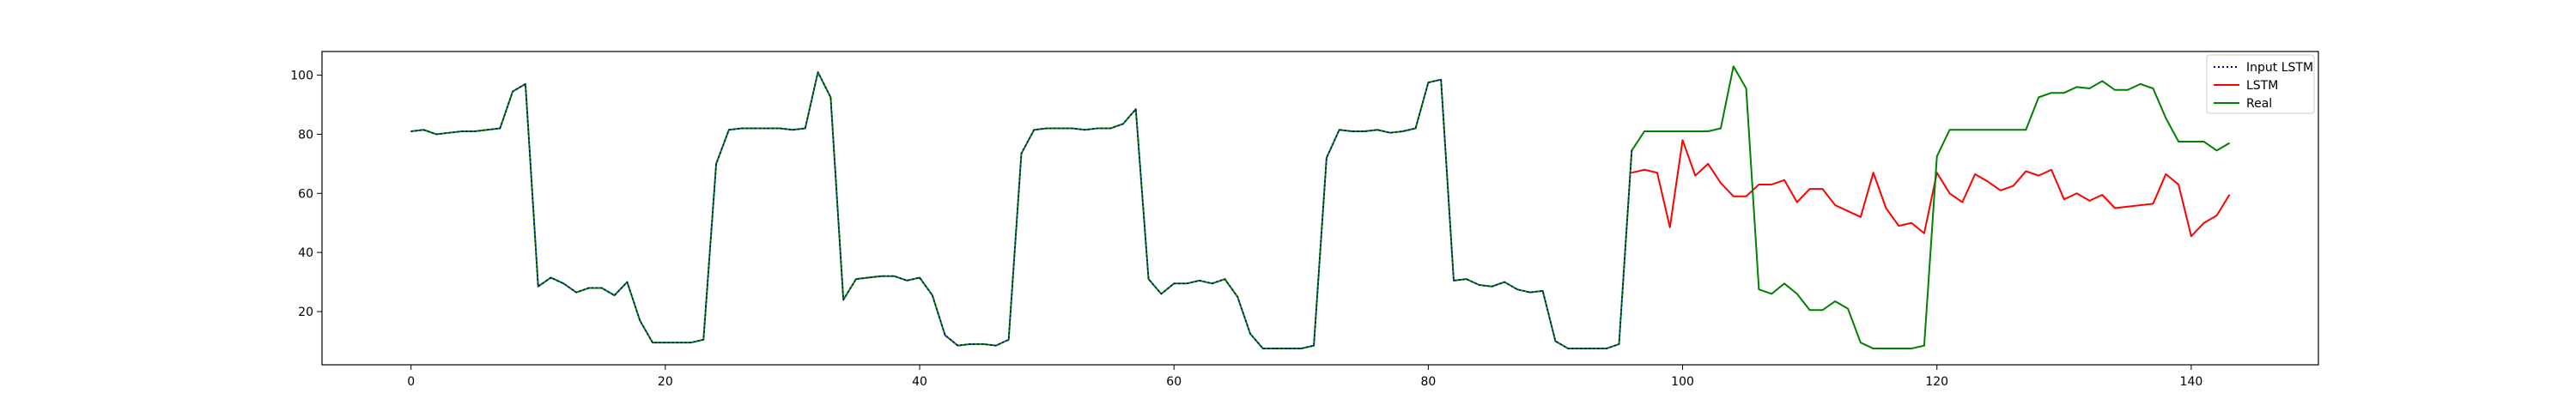 The width and height of the screenshot is (2576, 412). I want to click on legend-box, so click(2260, 84).